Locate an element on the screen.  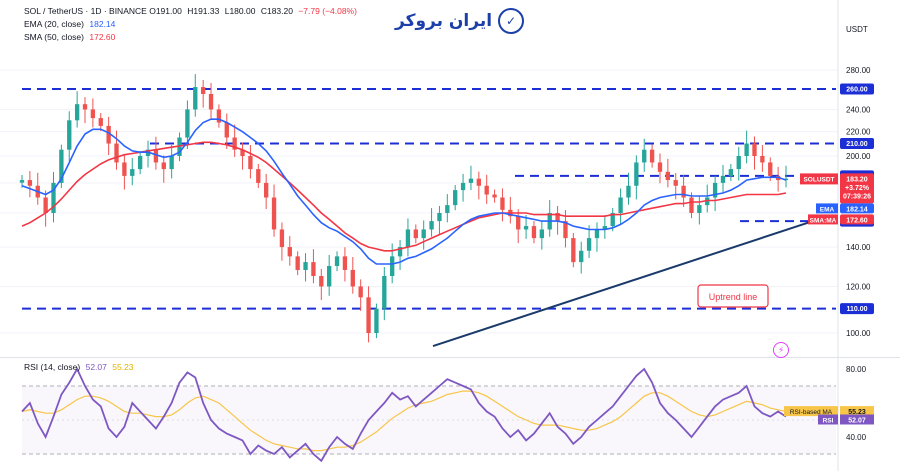
ema-legend-value: 182.14 is located at coordinates (102, 24).